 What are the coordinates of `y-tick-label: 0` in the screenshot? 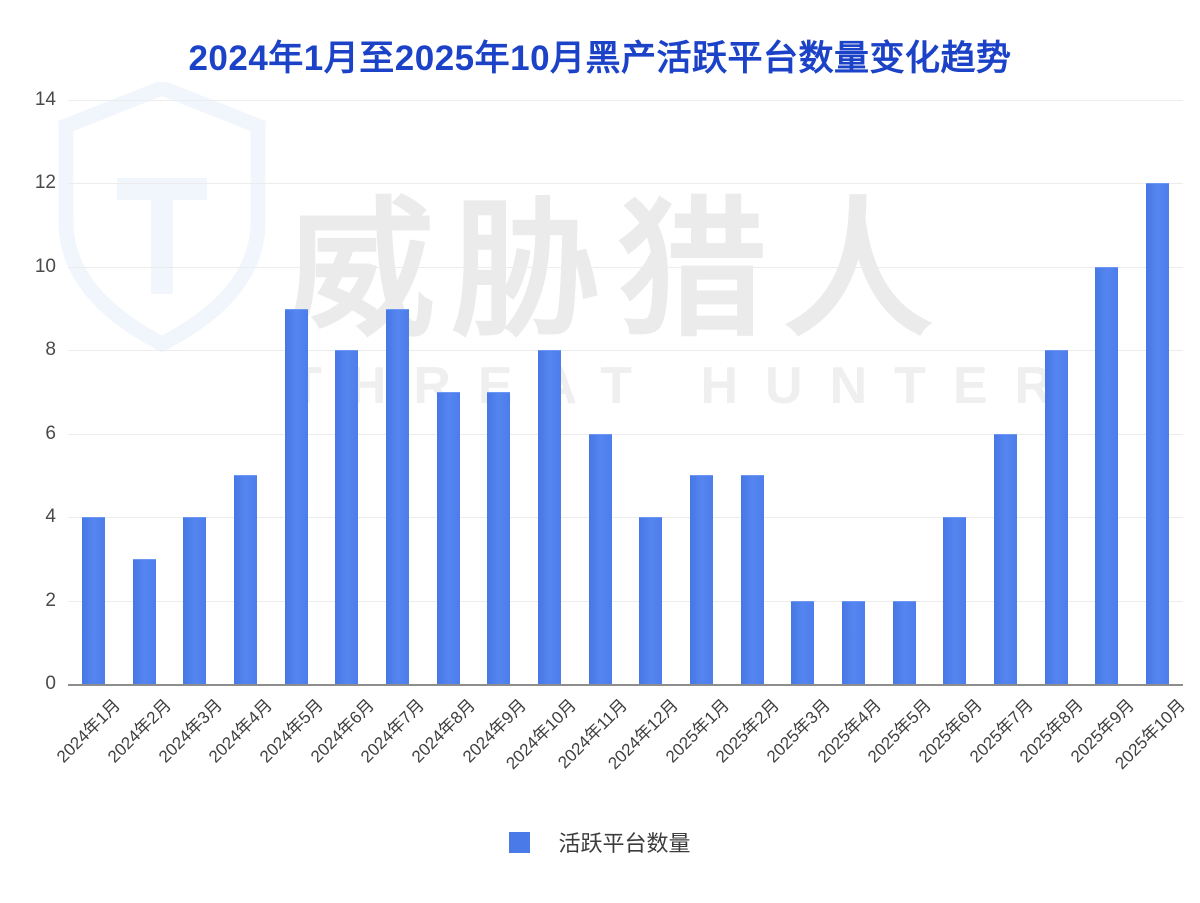 It's located at (50, 683).